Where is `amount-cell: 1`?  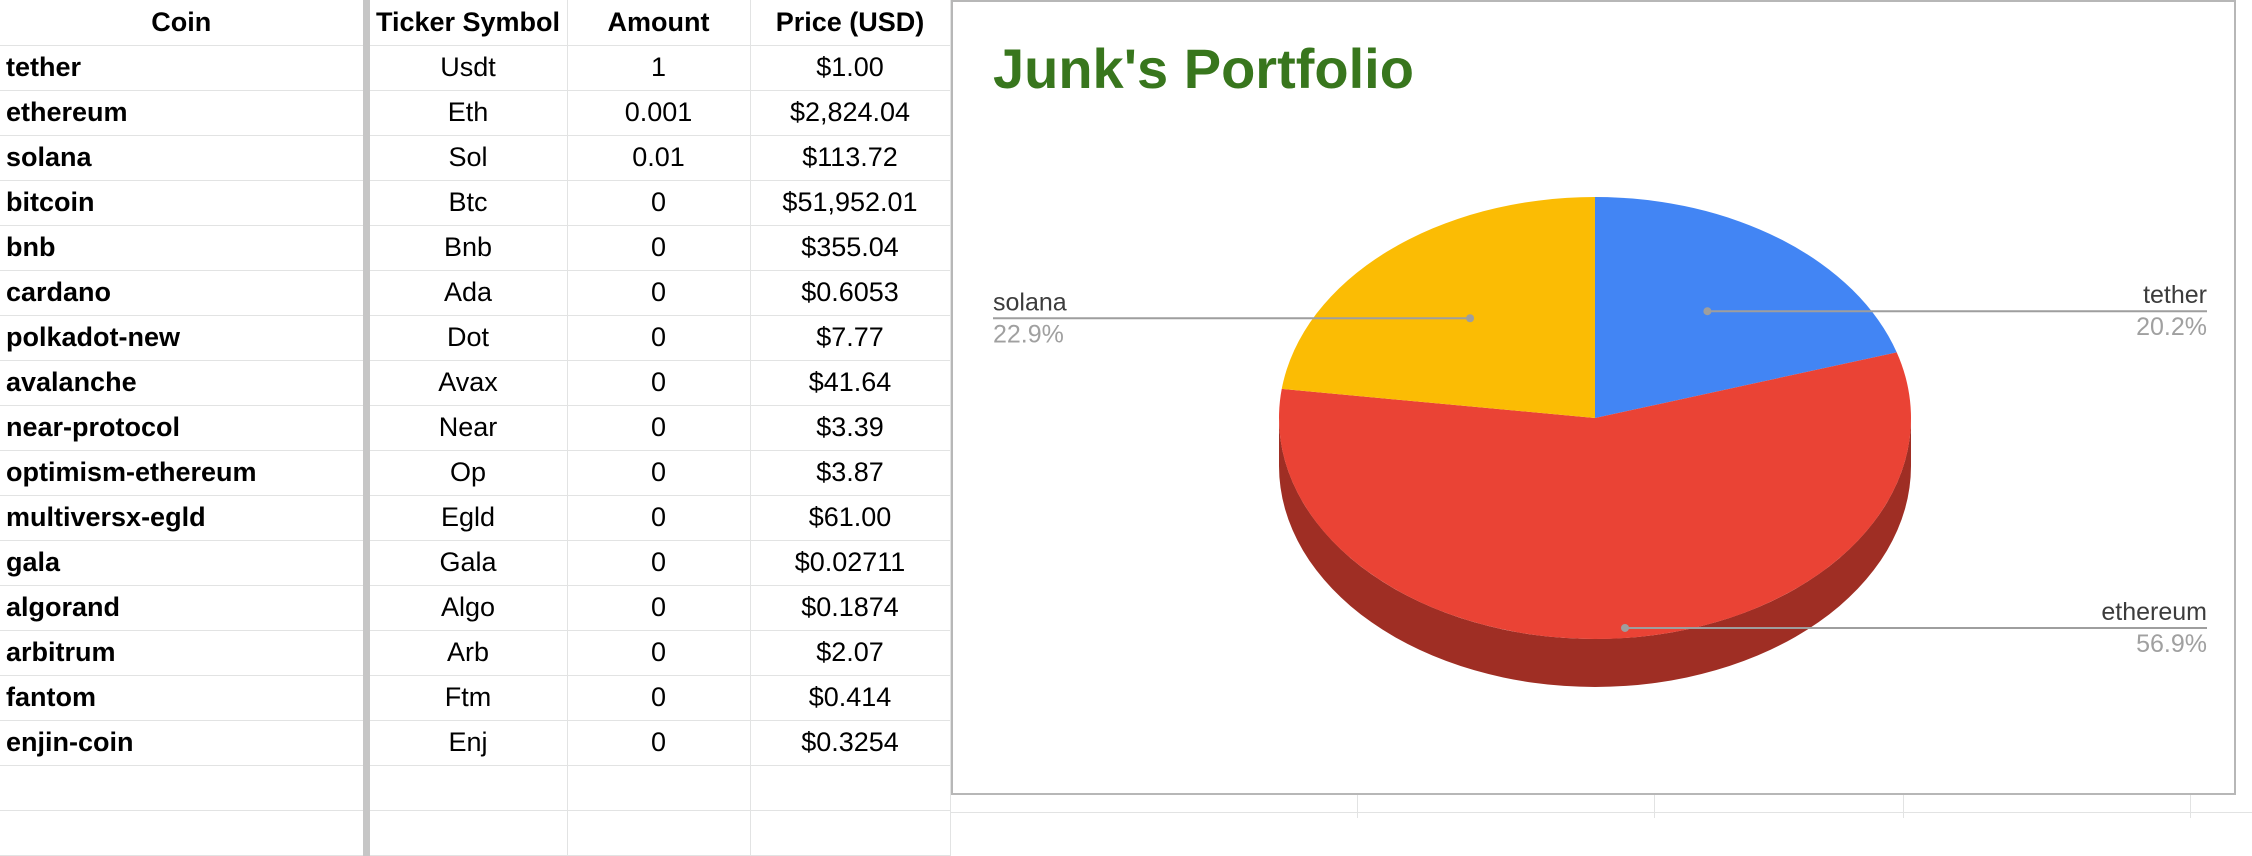
amount-cell: 1 is located at coordinates (659, 68).